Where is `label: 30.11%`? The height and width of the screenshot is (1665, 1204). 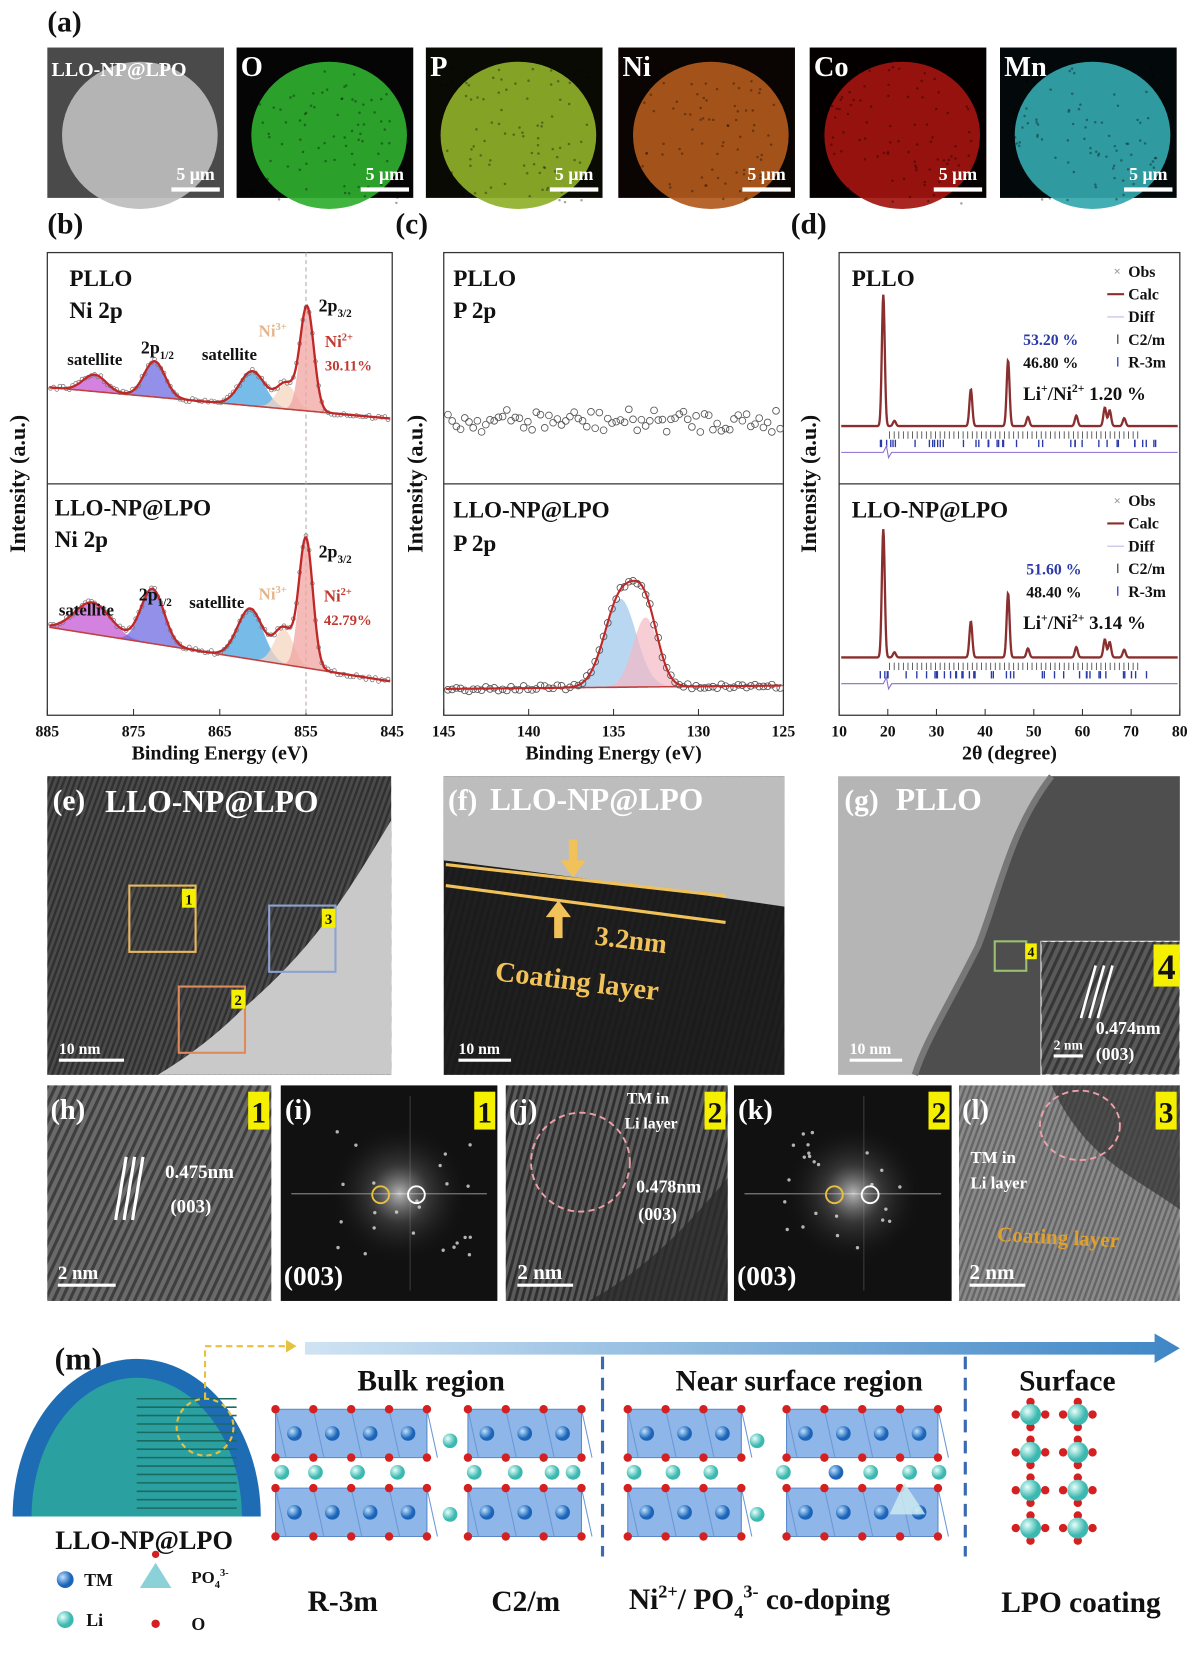 label: 30.11% is located at coordinates (348, 366).